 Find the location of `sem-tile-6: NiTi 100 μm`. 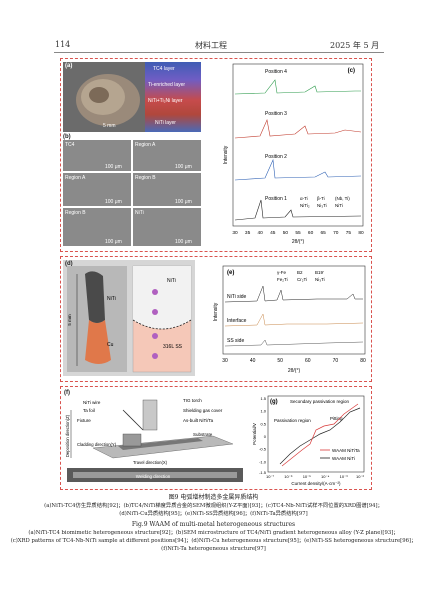

sem-tile-6: NiTi 100 μm is located at coordinates (167, 227).